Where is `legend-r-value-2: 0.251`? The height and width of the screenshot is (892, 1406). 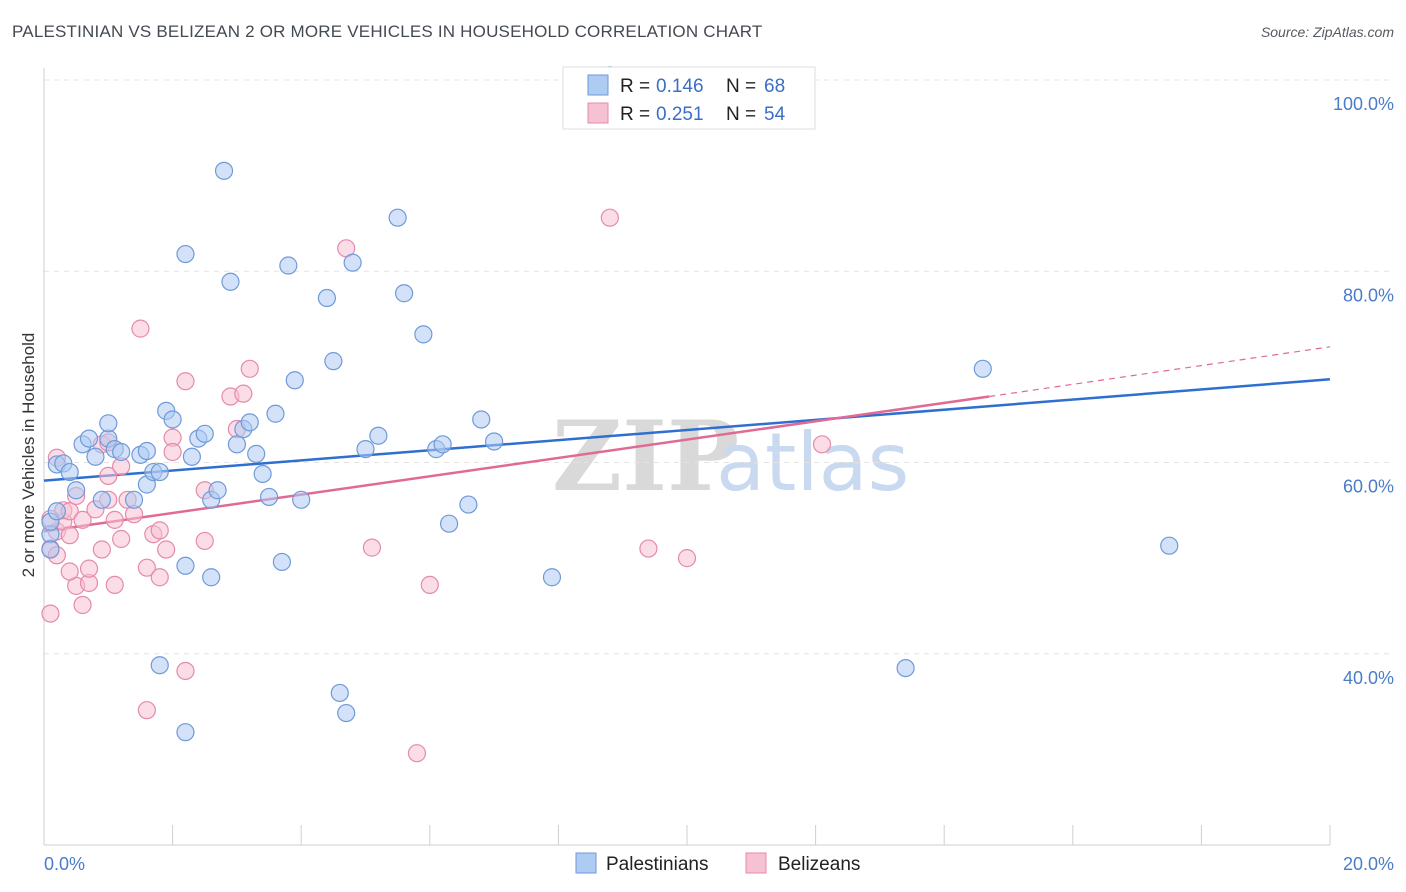 legend-r-value-2: 0.251 is located at coordinates (680, 114).